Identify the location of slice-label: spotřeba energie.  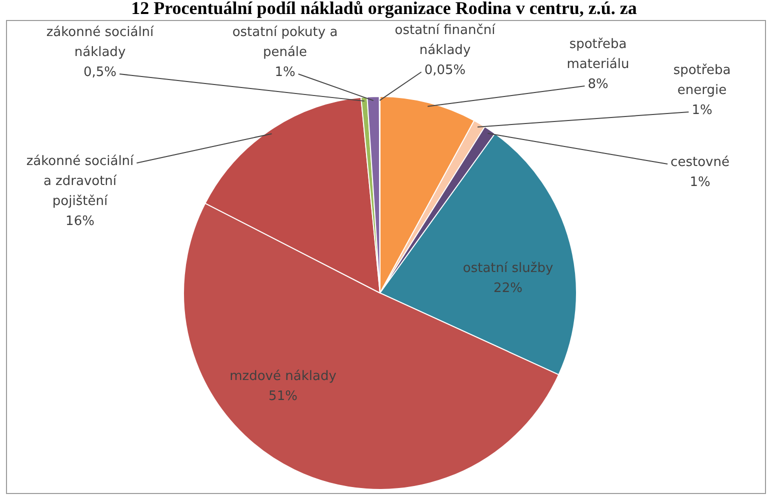
(702, 80).